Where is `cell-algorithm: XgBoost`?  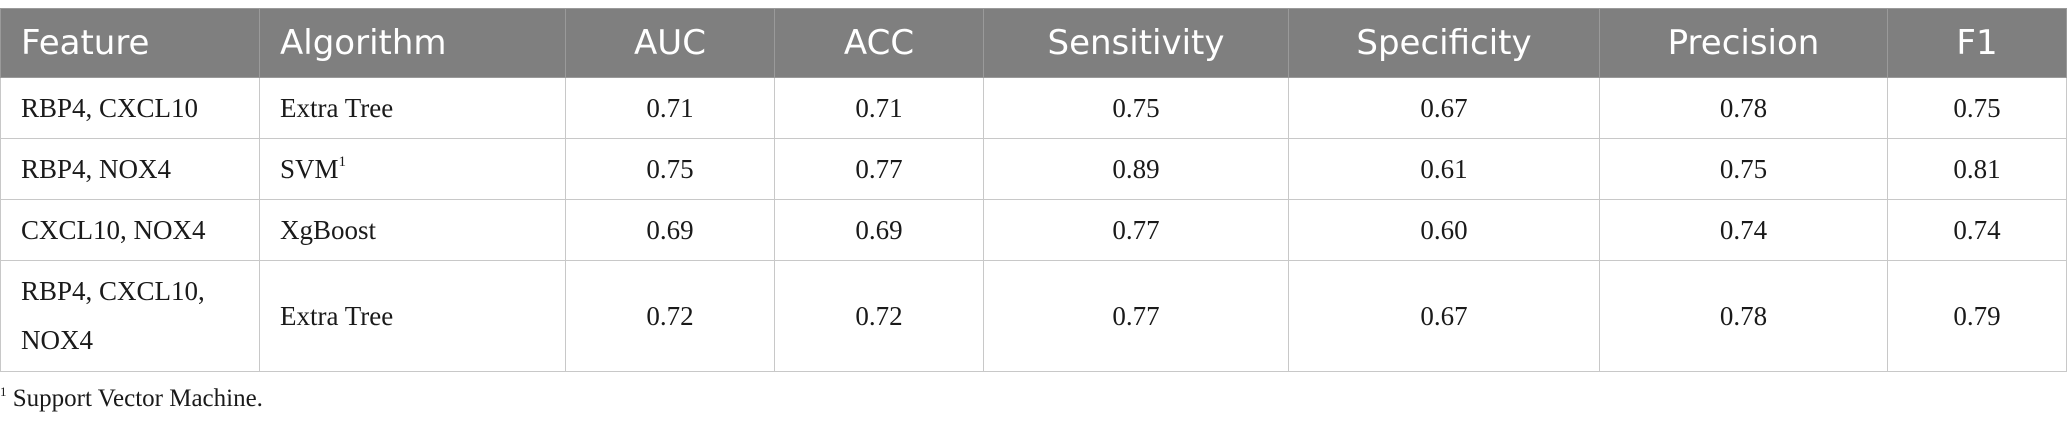 cell-algorithm: XgBoost is located at coordinates (412, 230).